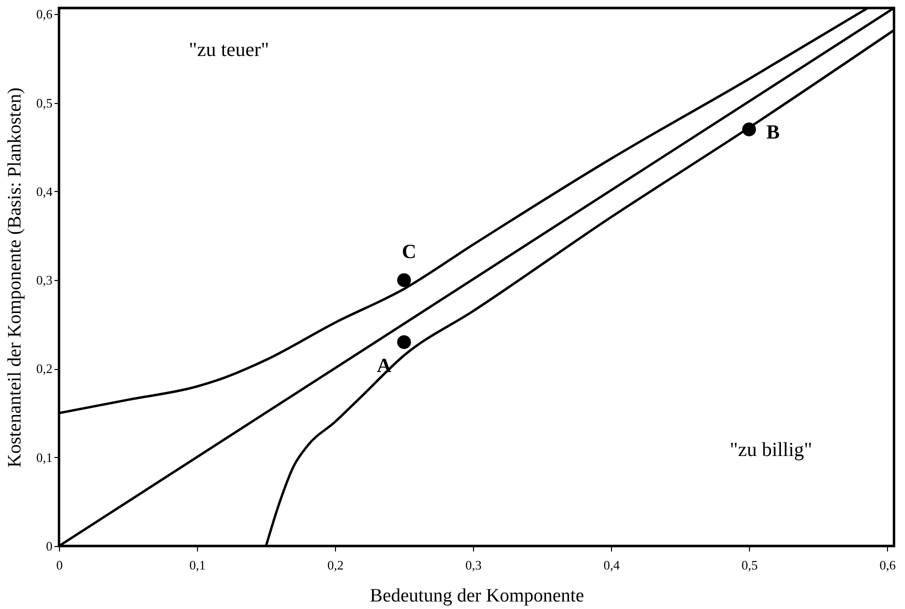 This screenshot has height=609, width=905. Describe the element at coordinates (44, 457) in the screenshot. I see `y-tick-label: 0,1` at that location.